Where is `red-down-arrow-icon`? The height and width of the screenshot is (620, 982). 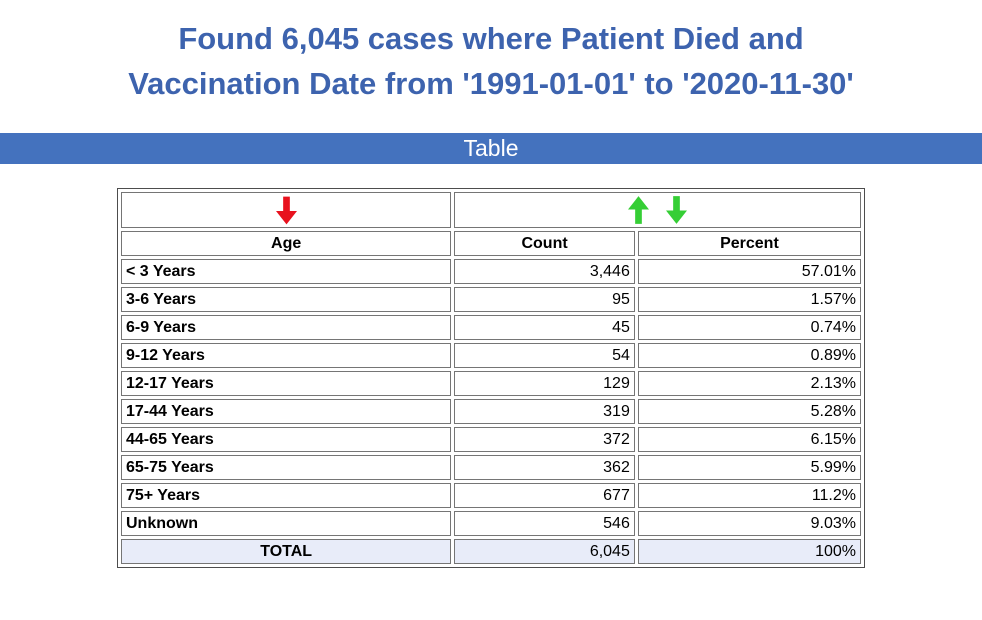
red-down-arrow-icon is located at coordinates (286, 210).